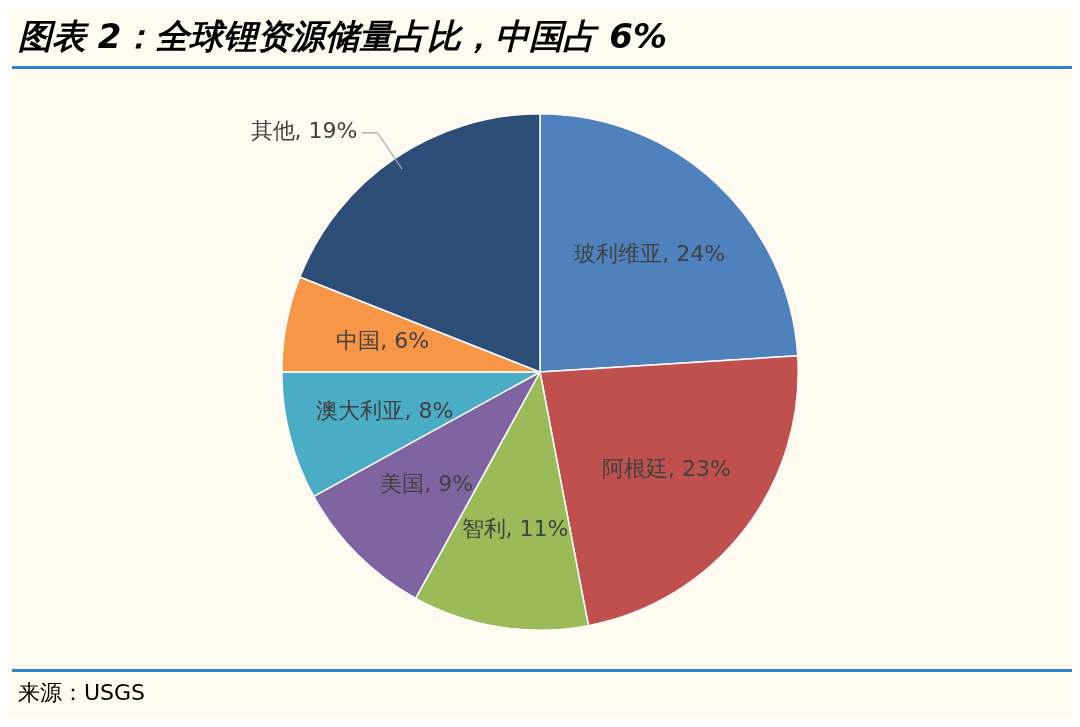 The height and width of the screenshot is (727, 1080). Describe the element at coordinates (650, 253) in the screenshot. I see `slice-label: 玻利维亚, 24%` at that location.